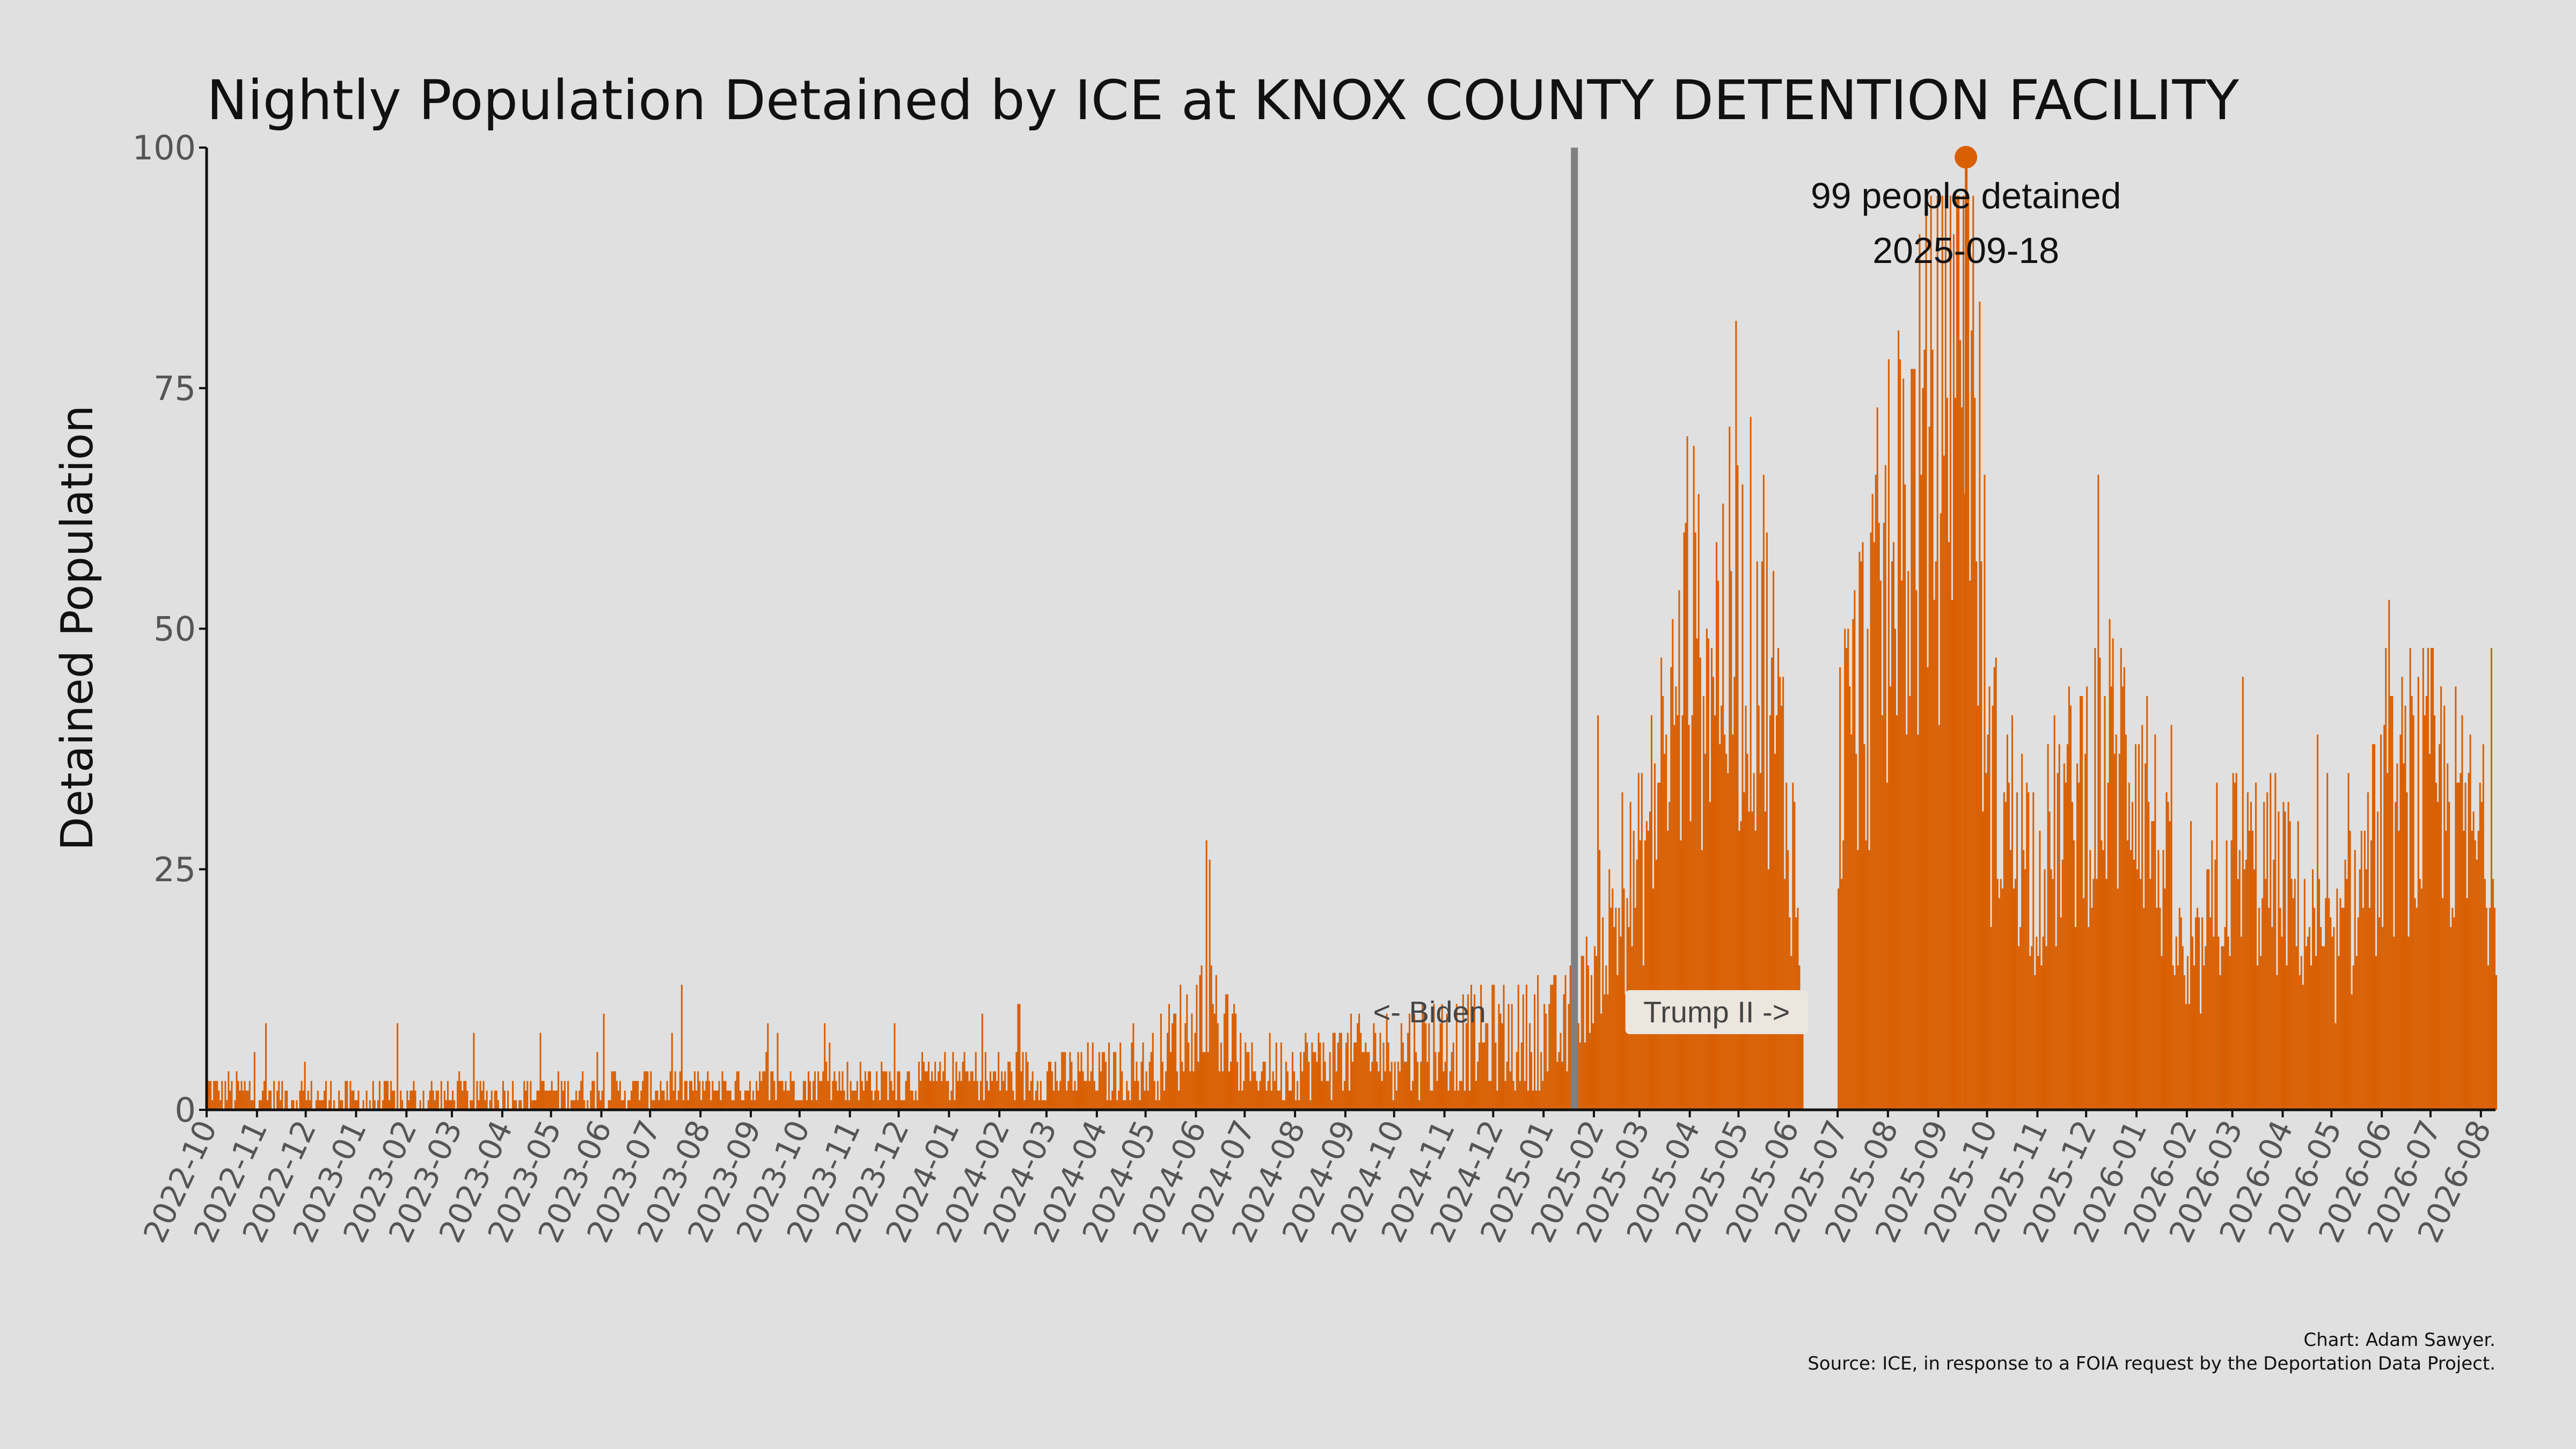 This screenshot has width=2576, height=1449. What do you see at coordinates (185, 1110) in the screenshot?
I see `y-tick-label: 0` at bounding box center [185, 1110].